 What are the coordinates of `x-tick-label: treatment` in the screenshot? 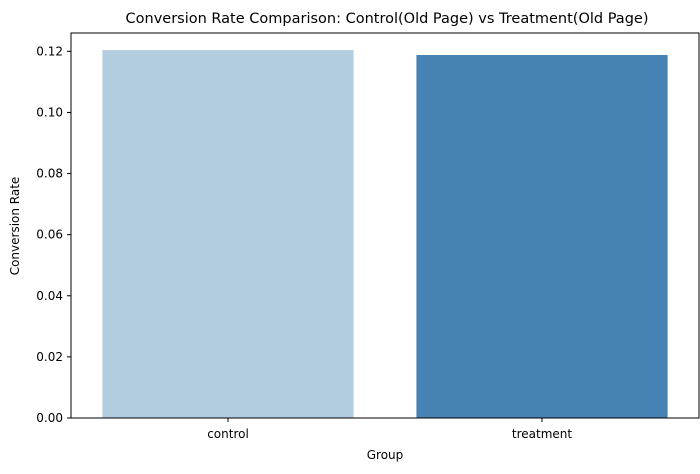 It's located at (542, 434).